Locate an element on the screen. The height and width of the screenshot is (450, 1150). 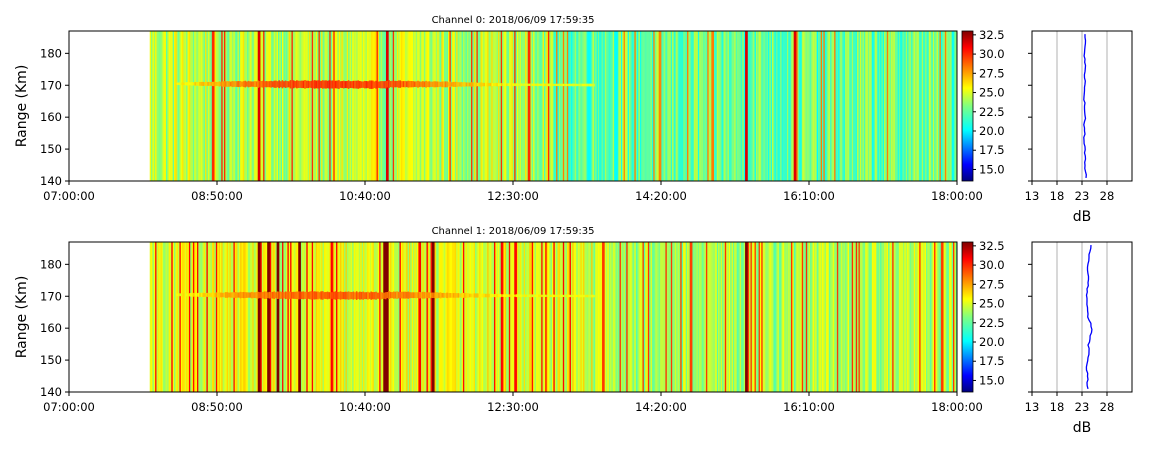
colorbar-tick-label: 17.5 is located at coordinates (992, 150).